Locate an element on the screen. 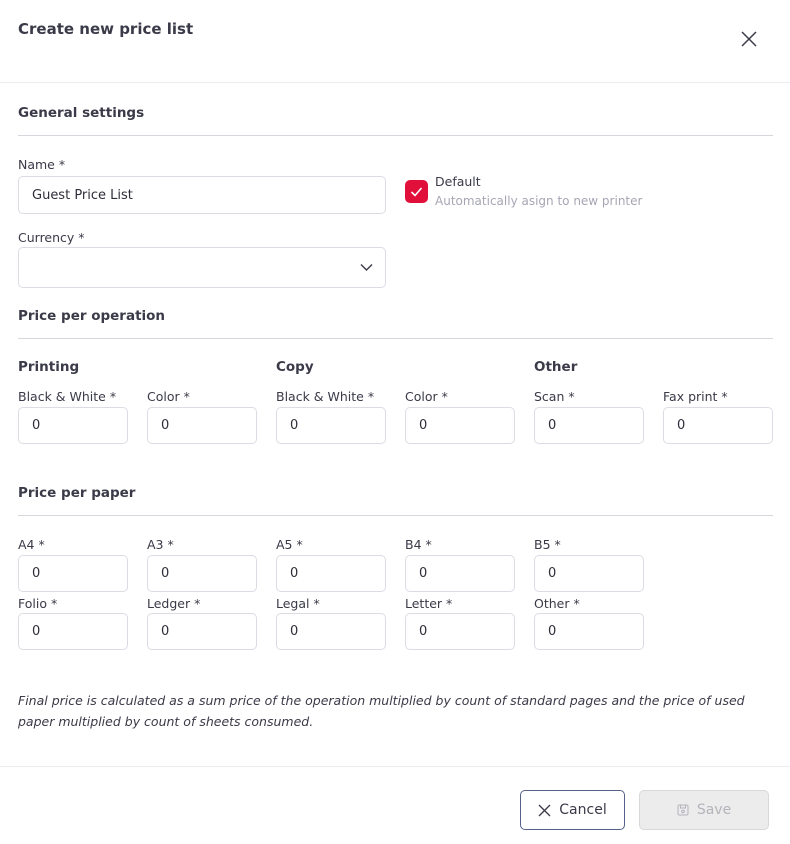 The width and height of the screenshot is (790, 844). group-title-other: Other is located at coordinates (556, 367).